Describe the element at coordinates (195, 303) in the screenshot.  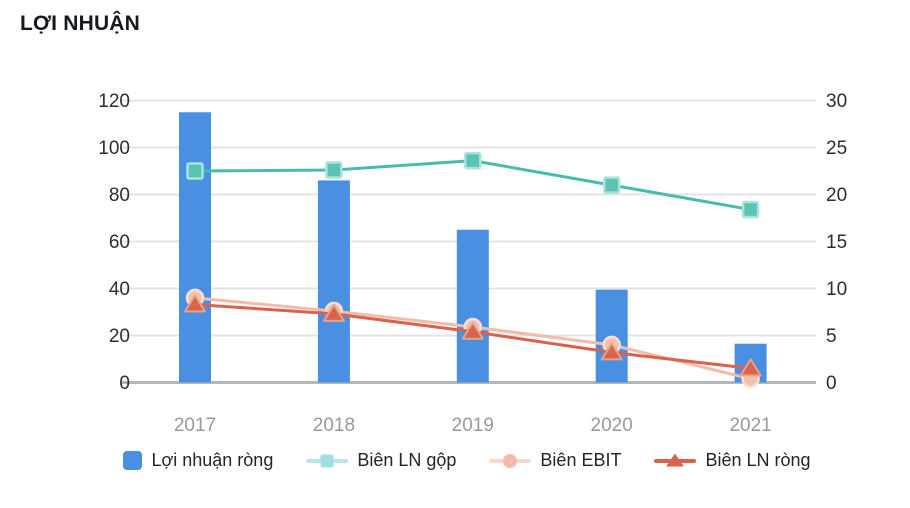
I see `triangle-marker-2017` at that location.